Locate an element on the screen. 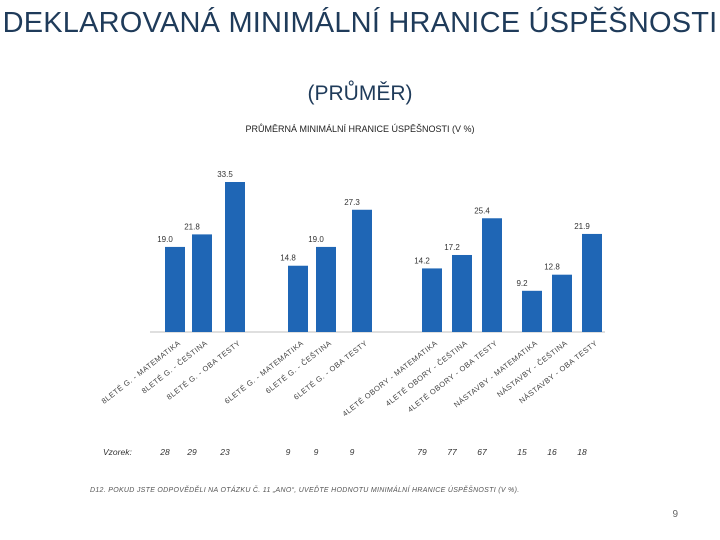 The height and width of the screenshot is (540, 720). data-label-10: 9.2 is located at coordinates (522, 283).